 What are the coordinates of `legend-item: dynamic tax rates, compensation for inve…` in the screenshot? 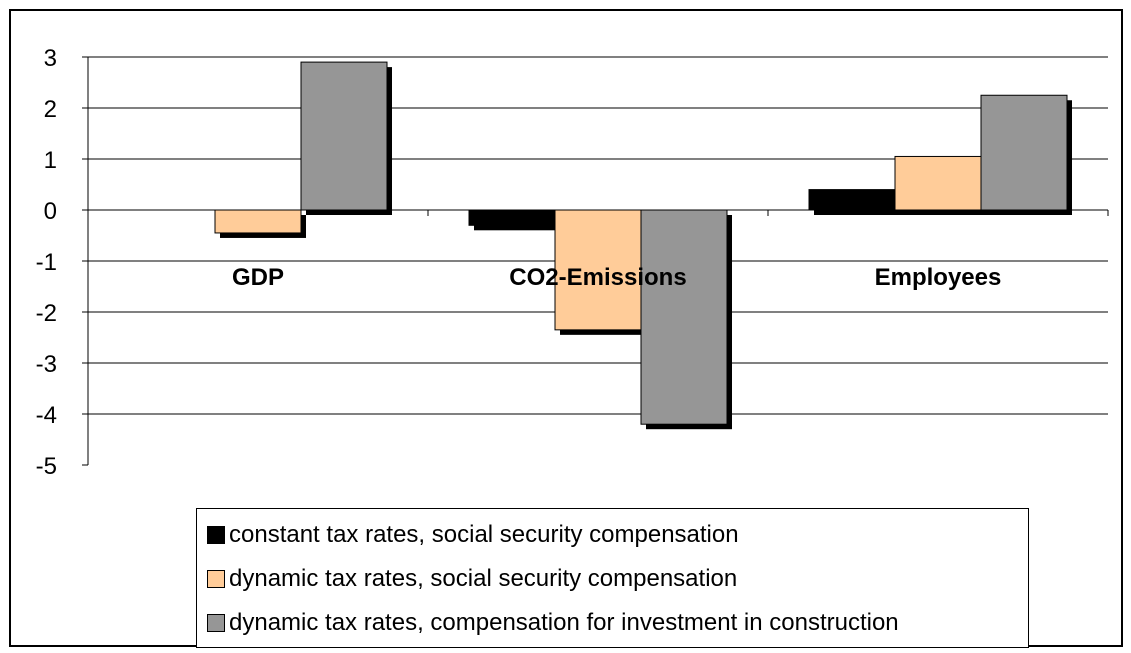 It's located at (617, 623).